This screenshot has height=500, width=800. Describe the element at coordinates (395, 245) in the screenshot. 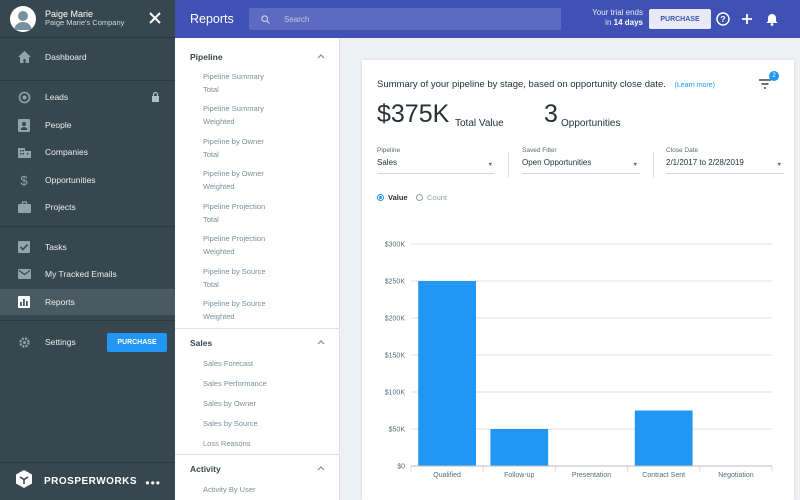

I see `y-tick-label: $300K` at that location.